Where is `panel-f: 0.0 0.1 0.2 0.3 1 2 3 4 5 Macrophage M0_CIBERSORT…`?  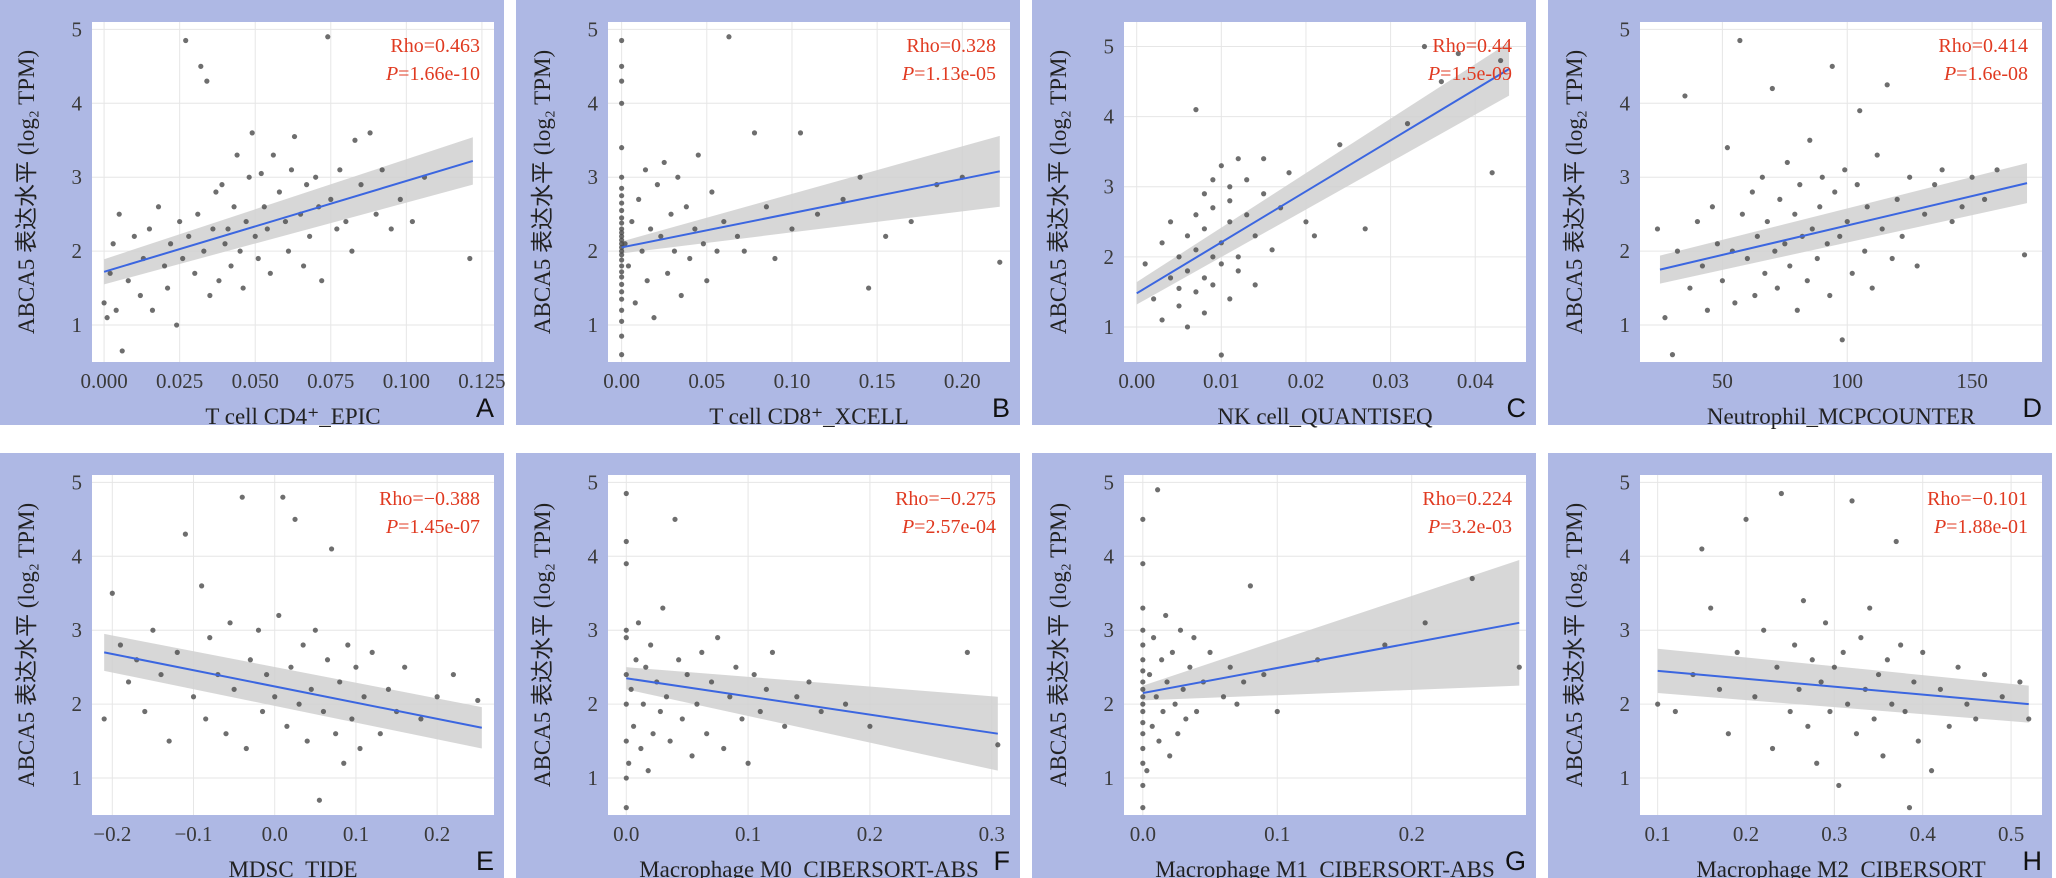 panel-f: 0.0 0.1 0.2 0.3 1 2 3 4 5 Macrophage M0_CIBERSORT… is located at coordinates (768, 665).